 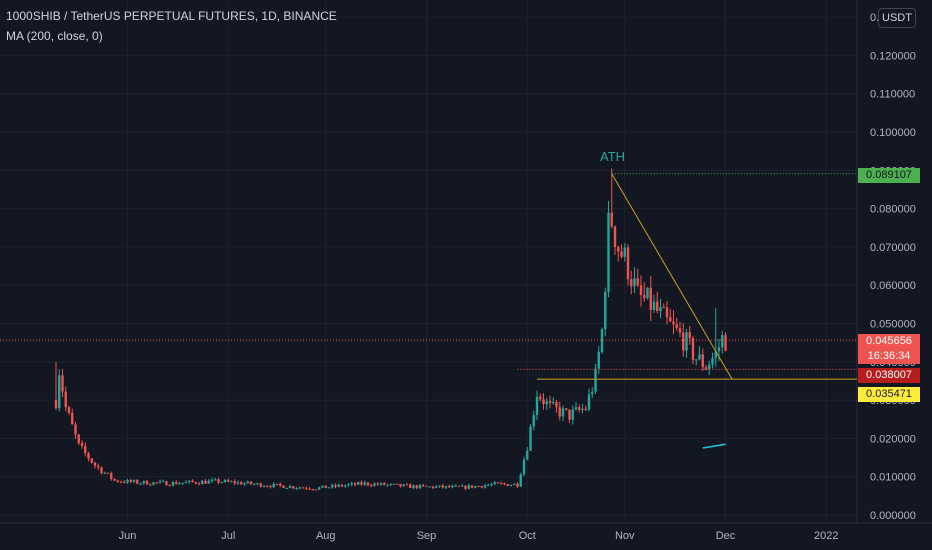 What do you see at coordinates (889, 356) in the screenshot?
I see `countdown-tag: 16:36:34` at bounding box center [889, 356].